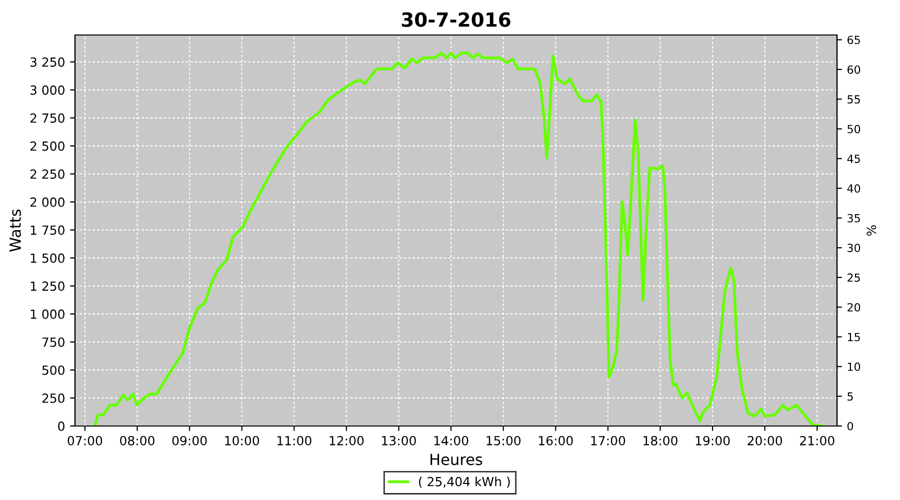  I want to click on x-tick-label: 11:00, so click(294, 441).